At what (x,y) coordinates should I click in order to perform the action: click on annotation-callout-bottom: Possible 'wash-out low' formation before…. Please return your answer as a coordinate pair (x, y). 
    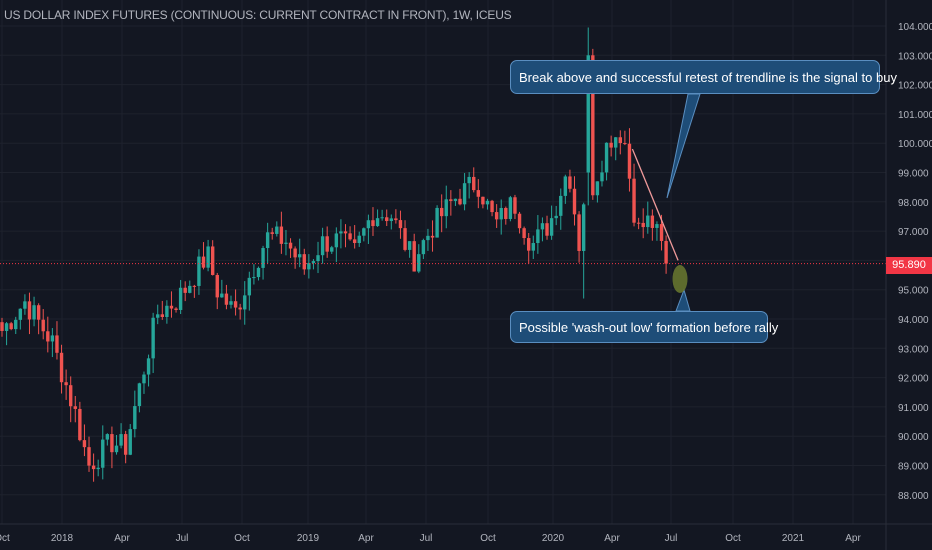
    Looking at the image, I should click on (644, 327).